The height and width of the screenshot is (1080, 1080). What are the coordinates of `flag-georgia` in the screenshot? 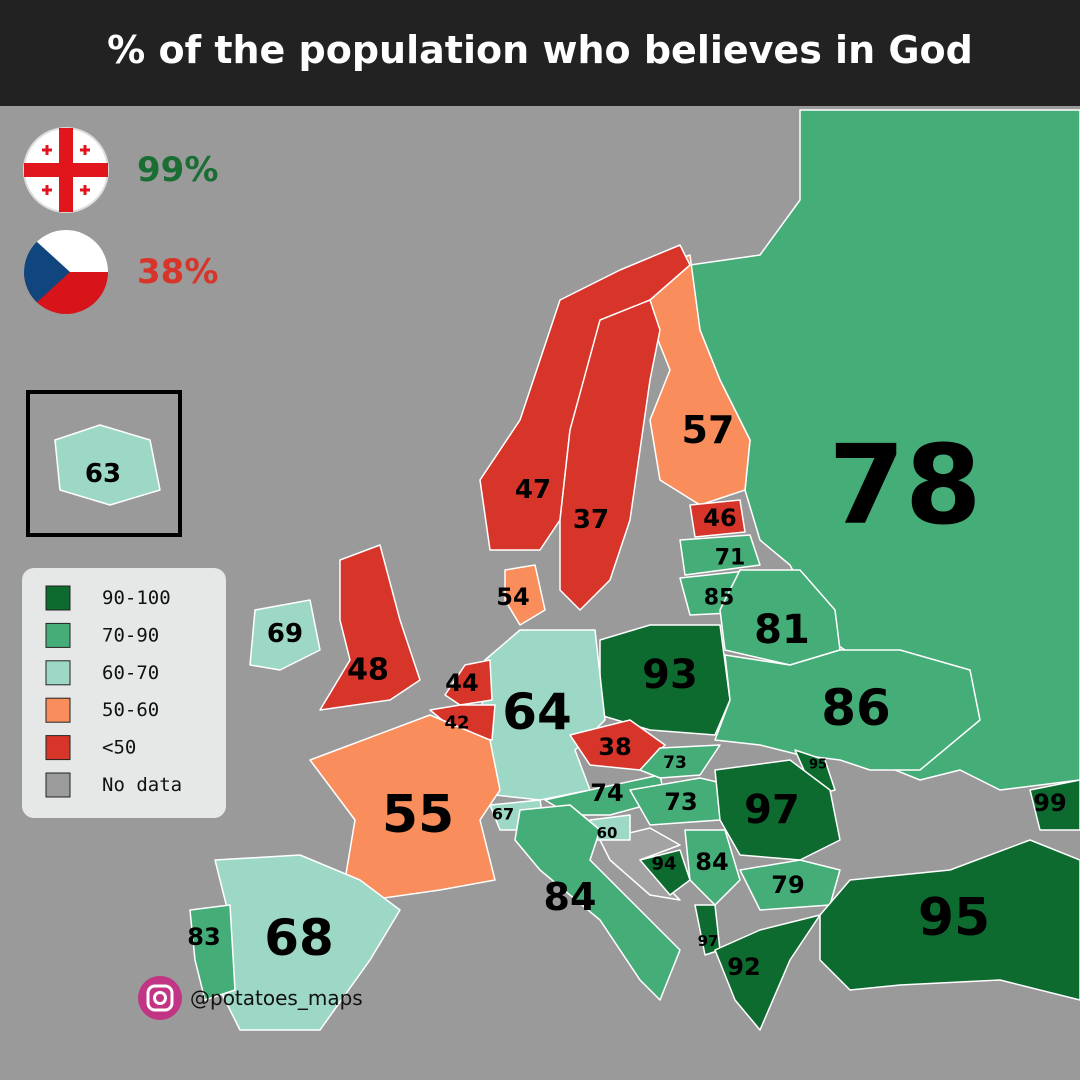 It's located at (66, 170).